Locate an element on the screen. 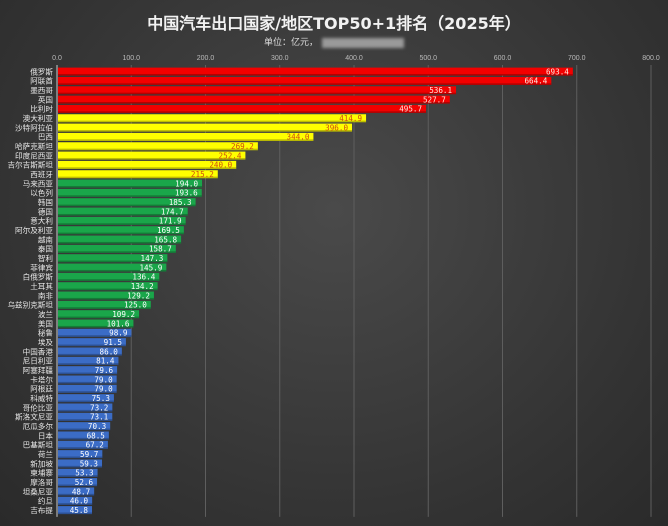  value-label: 171.9 is located at coordinates (170, 221).